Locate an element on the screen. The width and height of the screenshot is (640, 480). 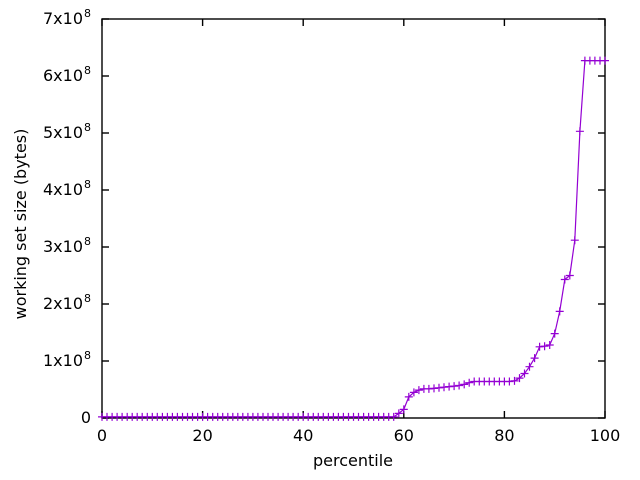
y-tick-label: 5x10⁸ is located at coordinates (67, 131).